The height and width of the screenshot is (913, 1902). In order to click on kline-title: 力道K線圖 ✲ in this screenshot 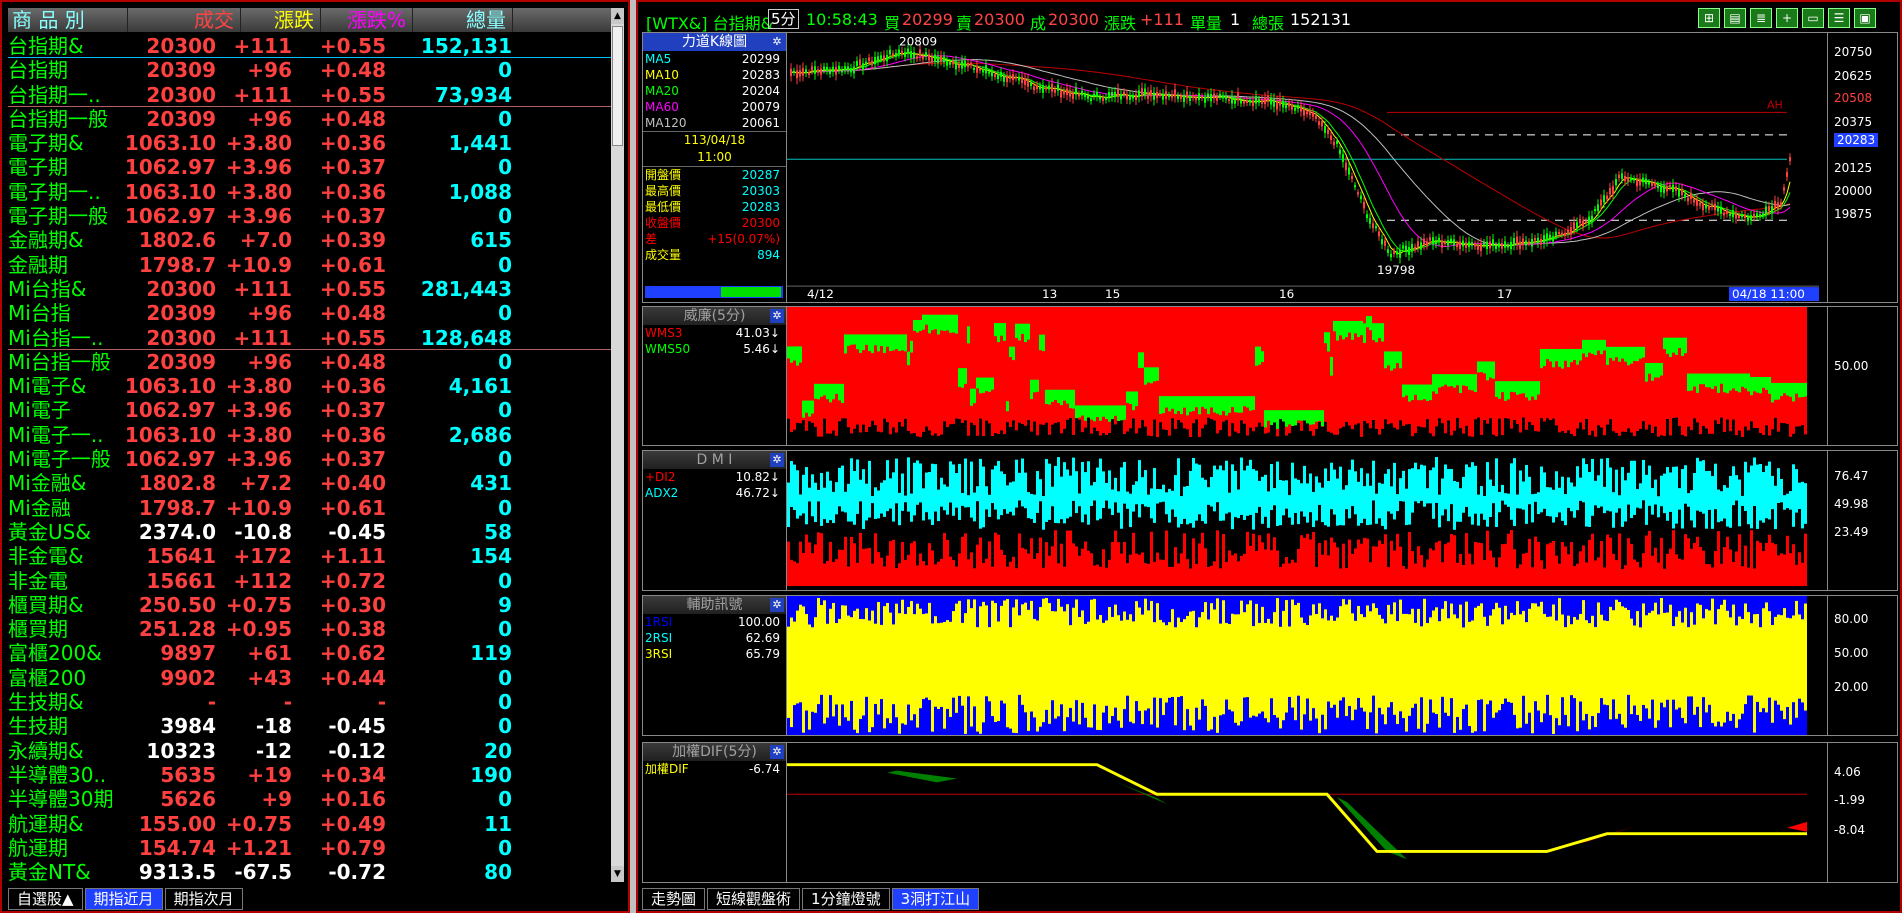, I will do `click(714, 42)`.